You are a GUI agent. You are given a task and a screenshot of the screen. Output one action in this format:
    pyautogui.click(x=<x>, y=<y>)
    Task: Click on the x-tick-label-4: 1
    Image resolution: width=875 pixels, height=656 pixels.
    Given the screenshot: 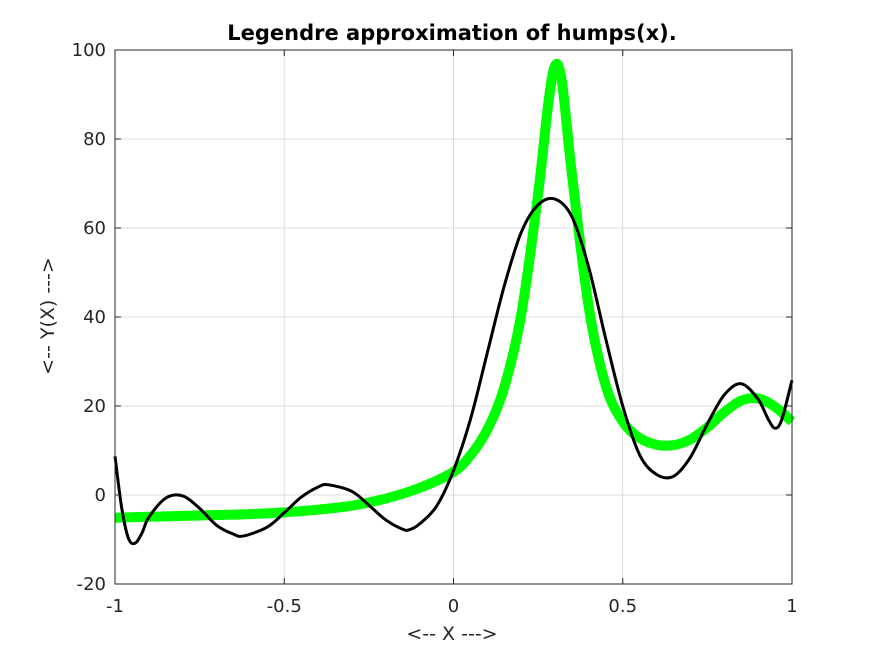 What is the action you would take?
    pyautogui.click(x=791, y=606)
    